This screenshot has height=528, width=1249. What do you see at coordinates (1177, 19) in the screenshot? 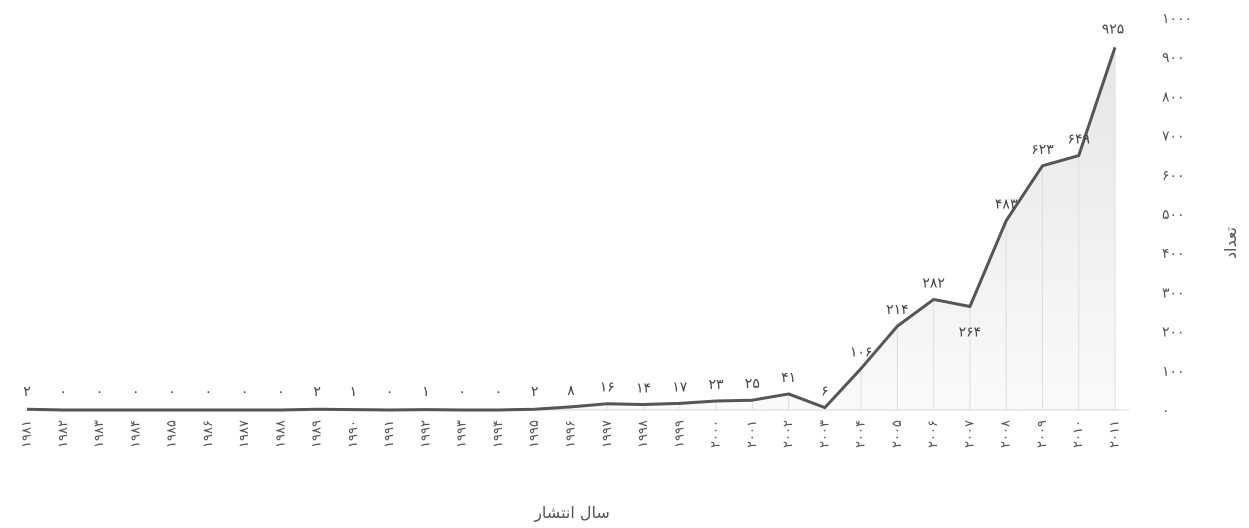
I see `y-tick-label: ۱۰۰۰` at bounding box center [1177, 19].